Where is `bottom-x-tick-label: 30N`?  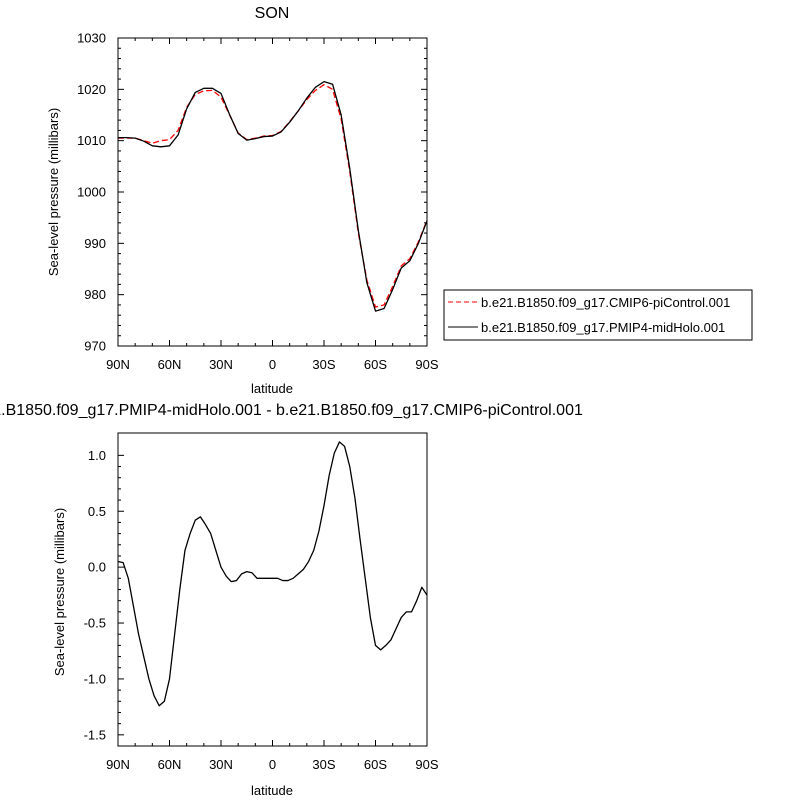
bottom-x-tick-label: 30N is located at coordinates (221, 764).